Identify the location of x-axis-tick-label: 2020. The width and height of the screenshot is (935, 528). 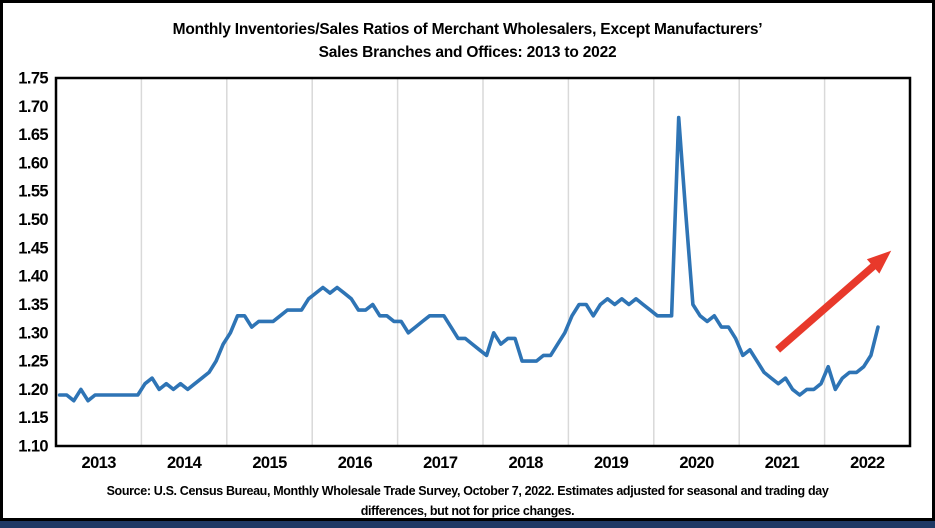
(696, 463).